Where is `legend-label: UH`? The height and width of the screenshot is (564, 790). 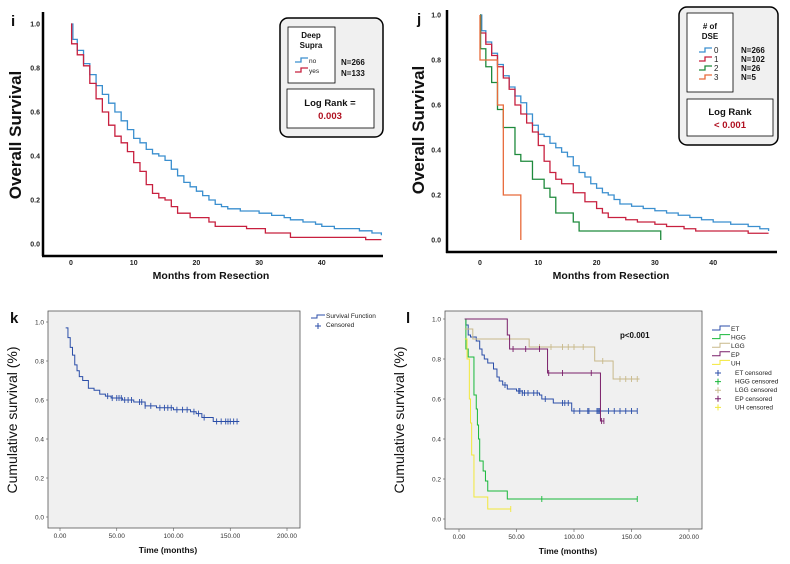
legend-label: UH is located at coordinates (736, 363).